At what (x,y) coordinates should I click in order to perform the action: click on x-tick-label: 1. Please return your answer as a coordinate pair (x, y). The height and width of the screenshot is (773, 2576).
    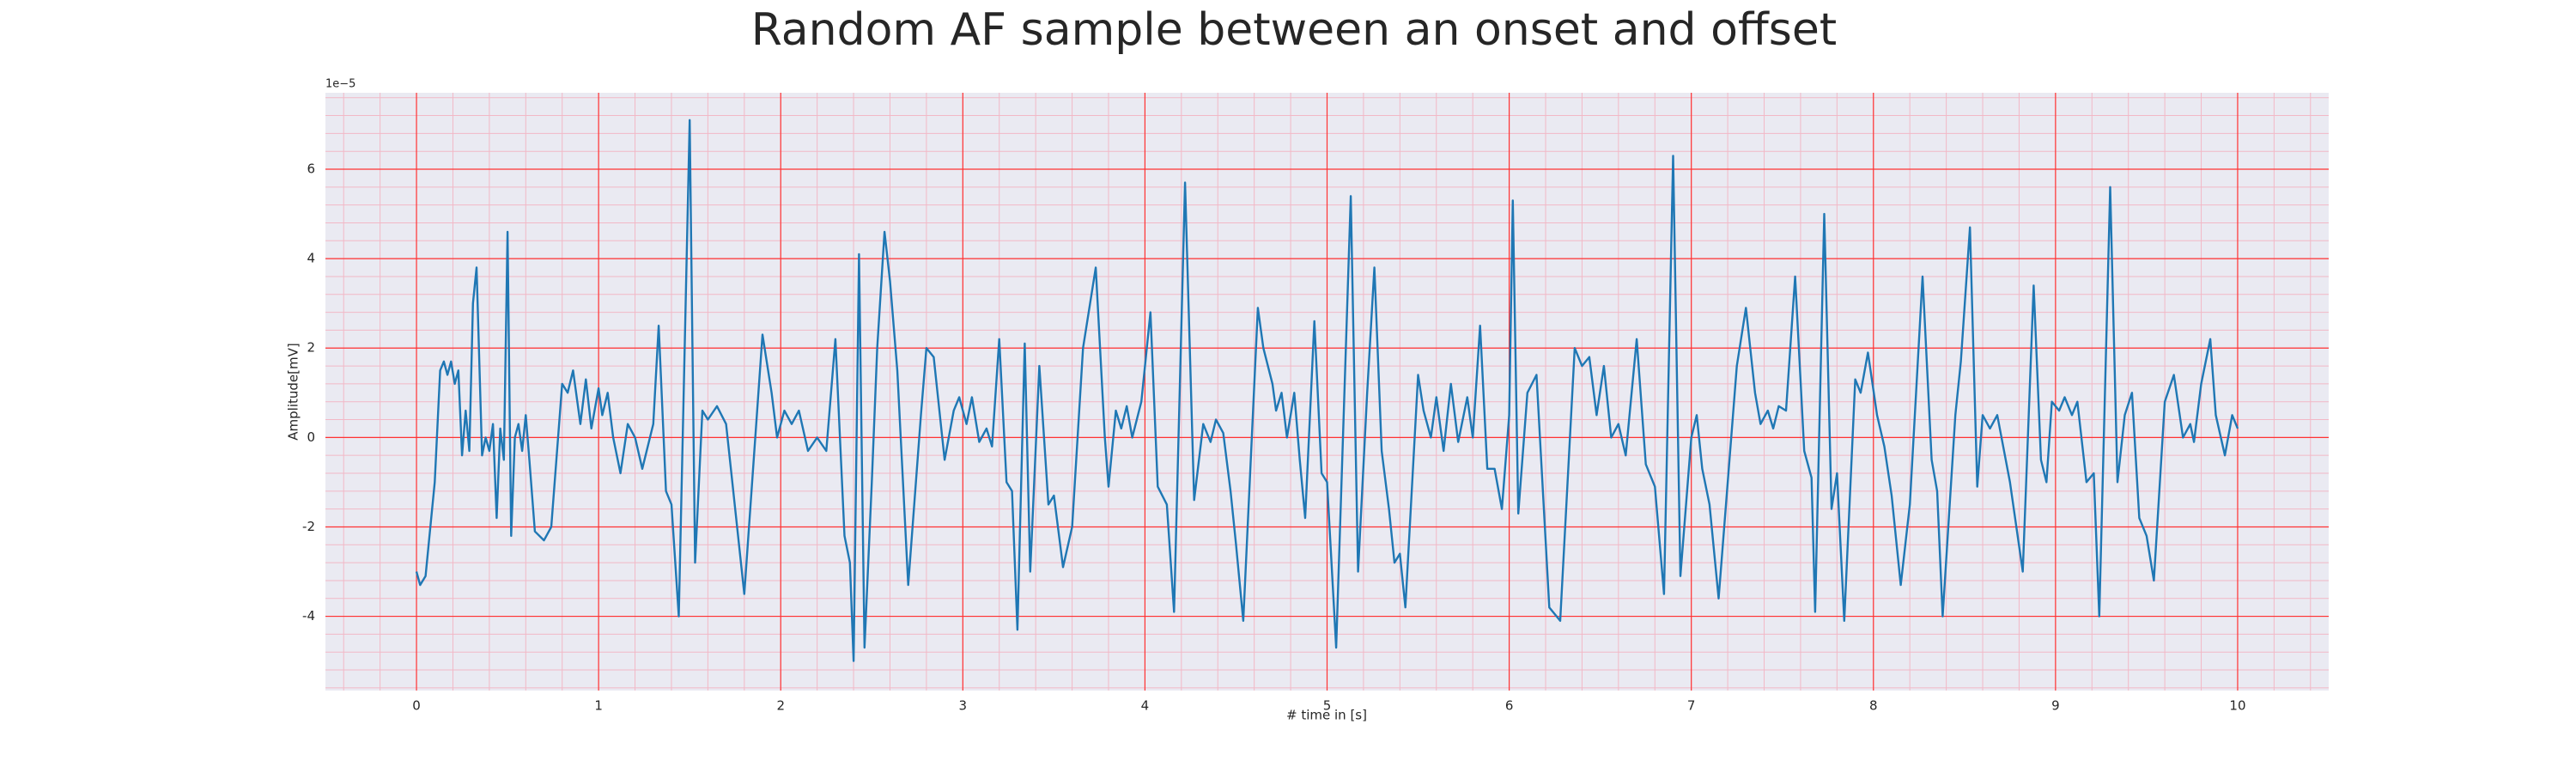
    Looking at the image, I should click on (598, 706).